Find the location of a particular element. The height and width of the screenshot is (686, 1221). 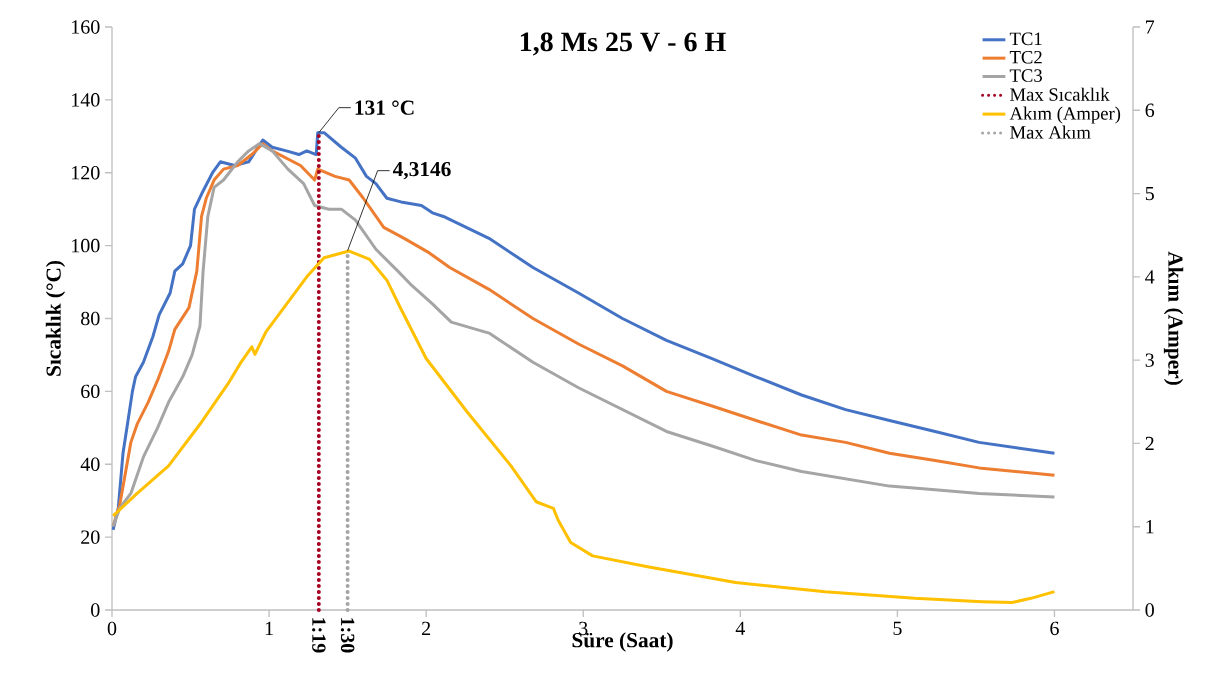

annotation: 1:30 is located at coordinates (347, 635).